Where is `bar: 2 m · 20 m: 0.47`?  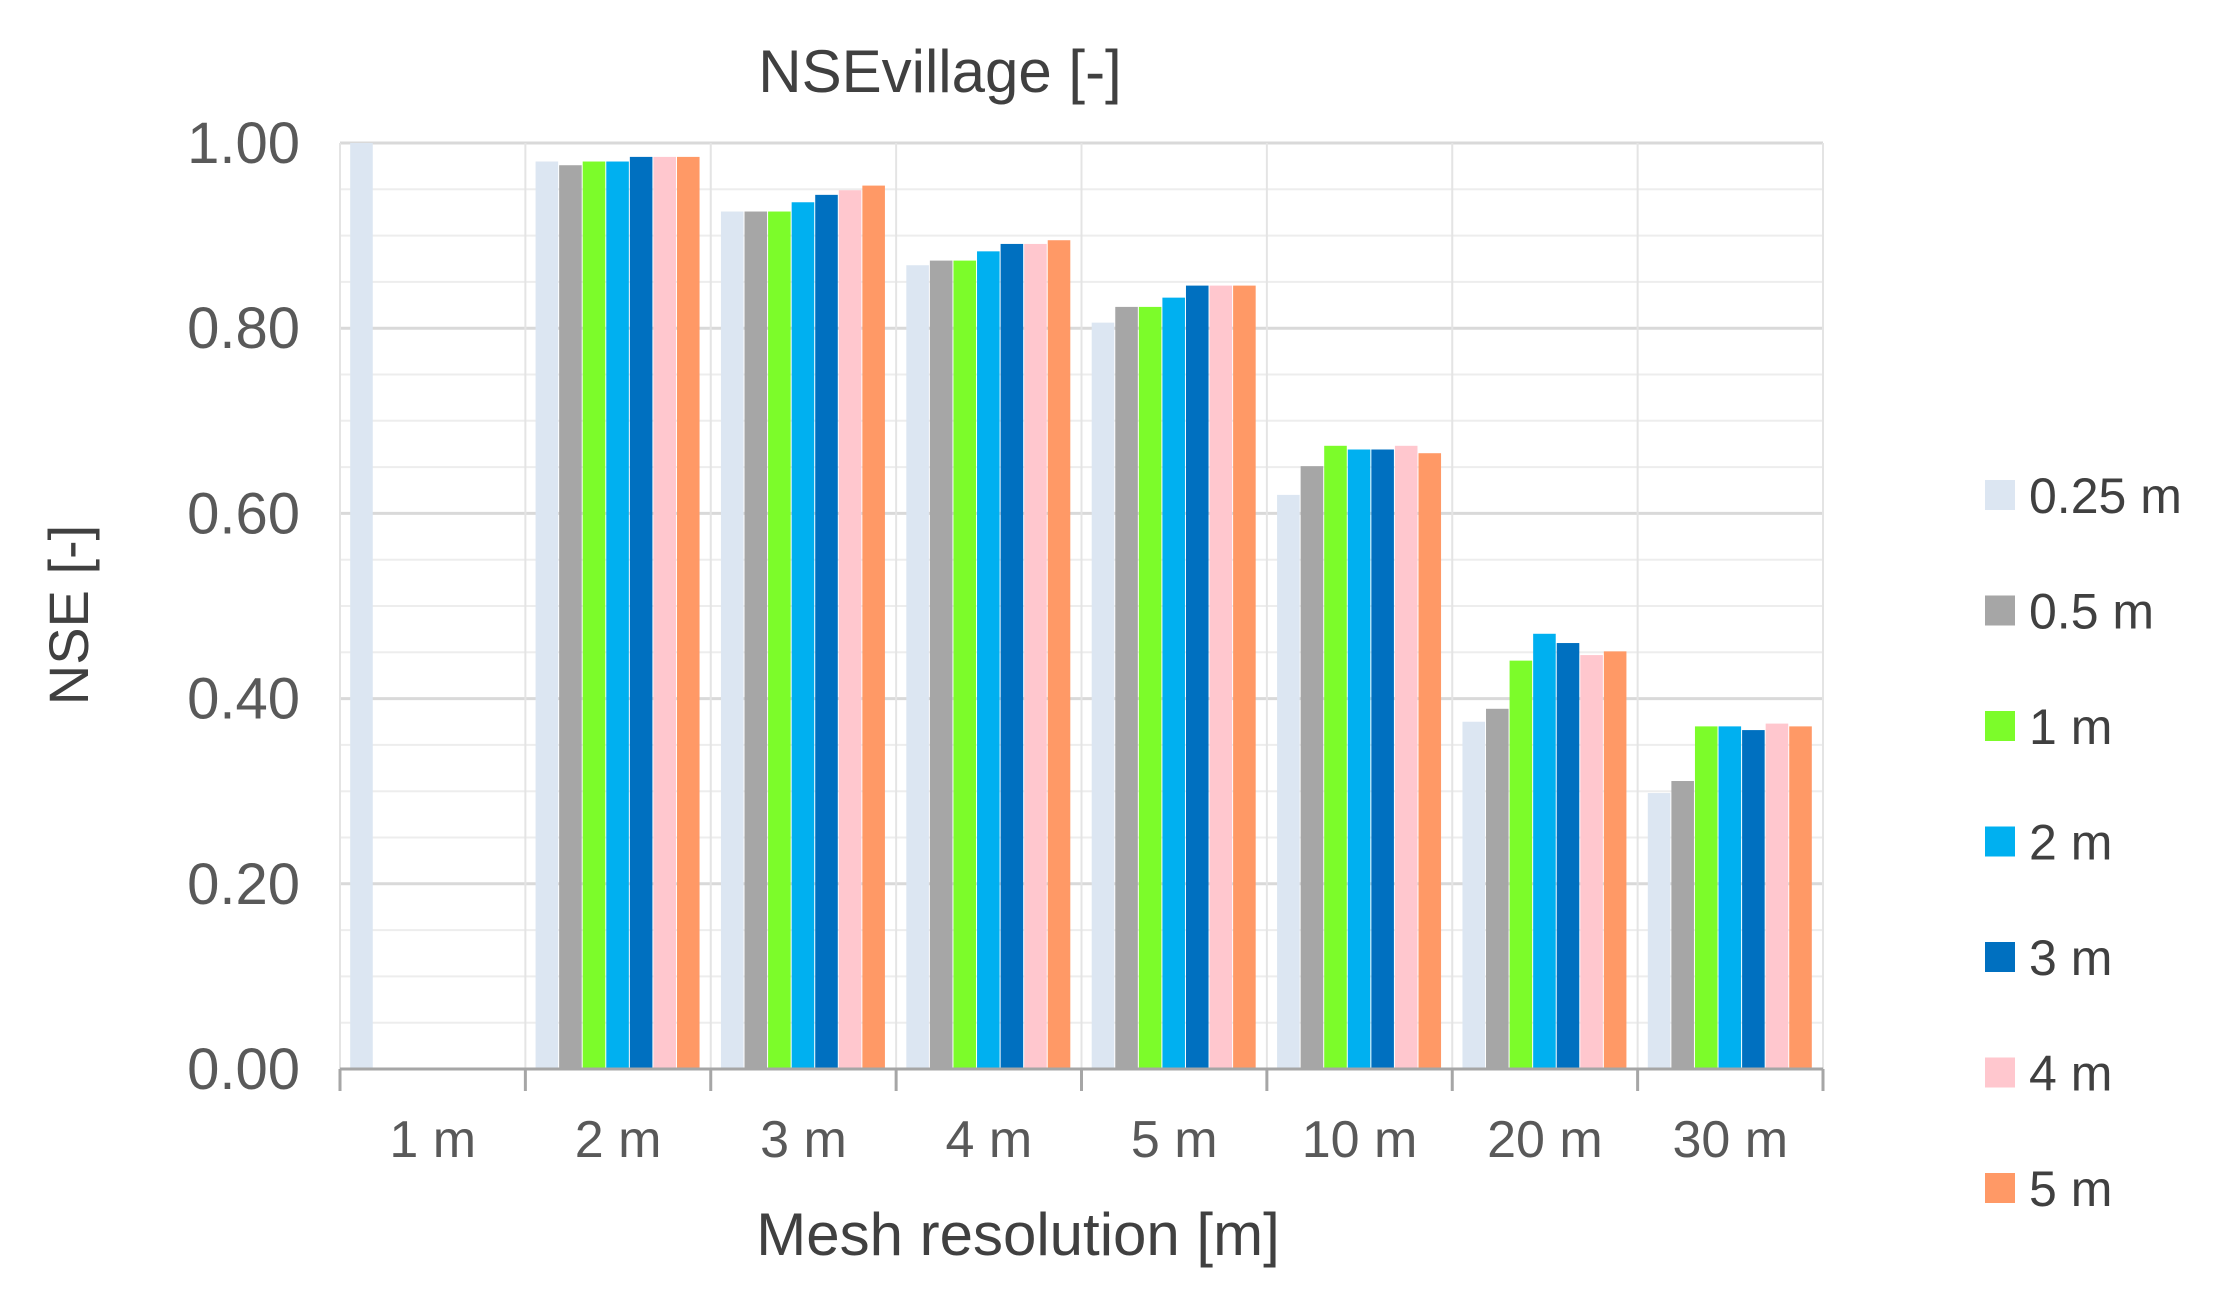 bar: 2 m · 20 m: 0.47 is located at coordinates (1544, 851).